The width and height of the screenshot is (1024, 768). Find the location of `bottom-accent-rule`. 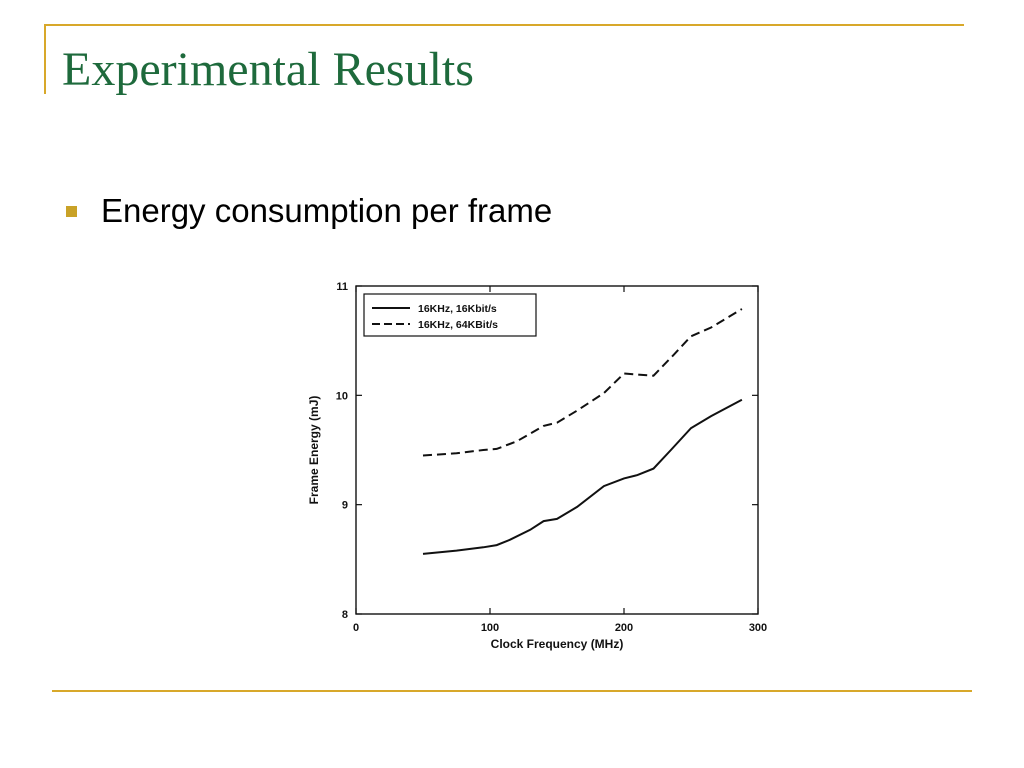

bottom-accent-rule is located at coordinates (512, 691).